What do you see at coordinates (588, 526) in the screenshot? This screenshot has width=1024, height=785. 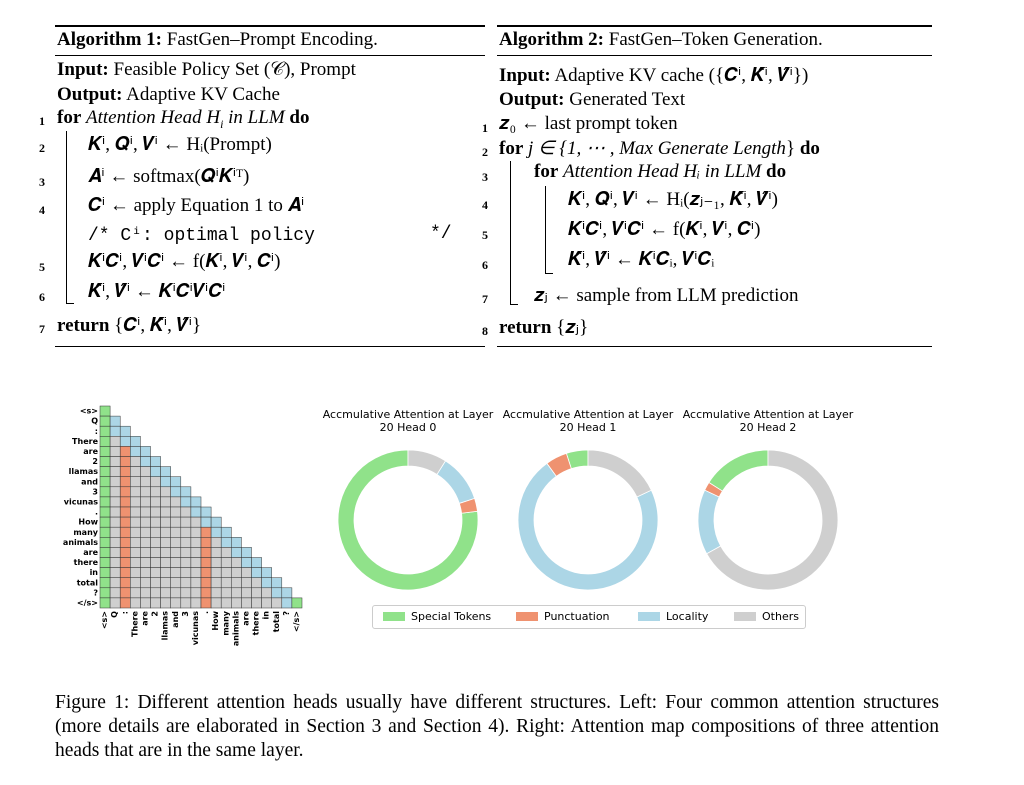 I see `donut-1-slice-locality` at bounding box center [588, 526].